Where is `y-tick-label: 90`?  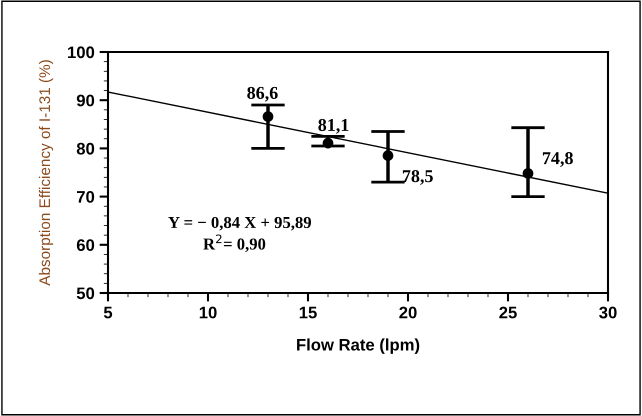
y-tick-label: 90 is located at coordinates (85, 100).